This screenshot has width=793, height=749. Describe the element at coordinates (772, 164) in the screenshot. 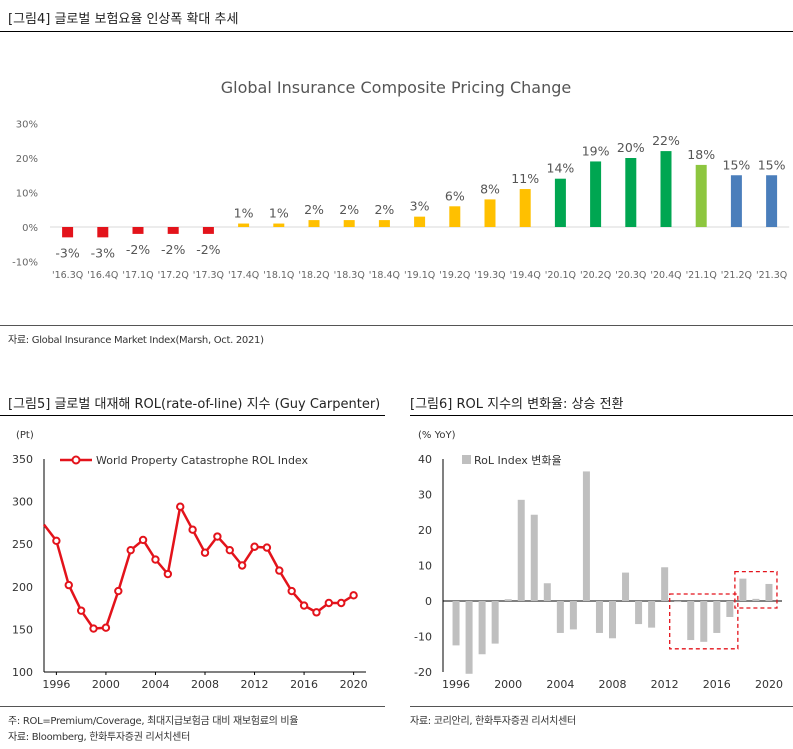

I see `fig4-data-label: 15%` at that location.